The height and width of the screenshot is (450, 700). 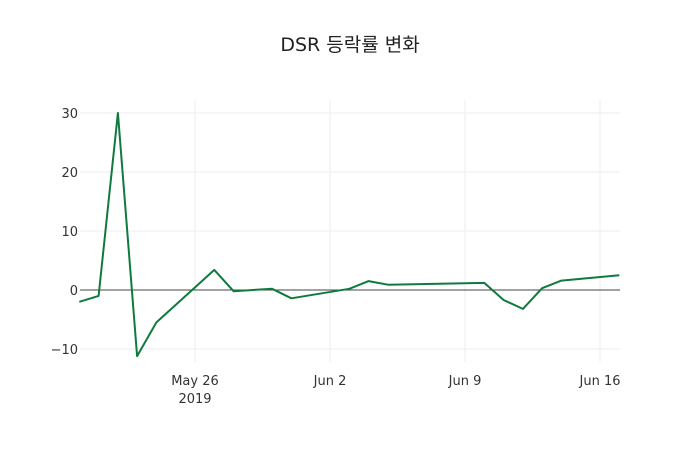 What do you see at coordinates (69, 173) in the screenshot?
I see `y-tick-label: 20` at bounding box center [69, 173].